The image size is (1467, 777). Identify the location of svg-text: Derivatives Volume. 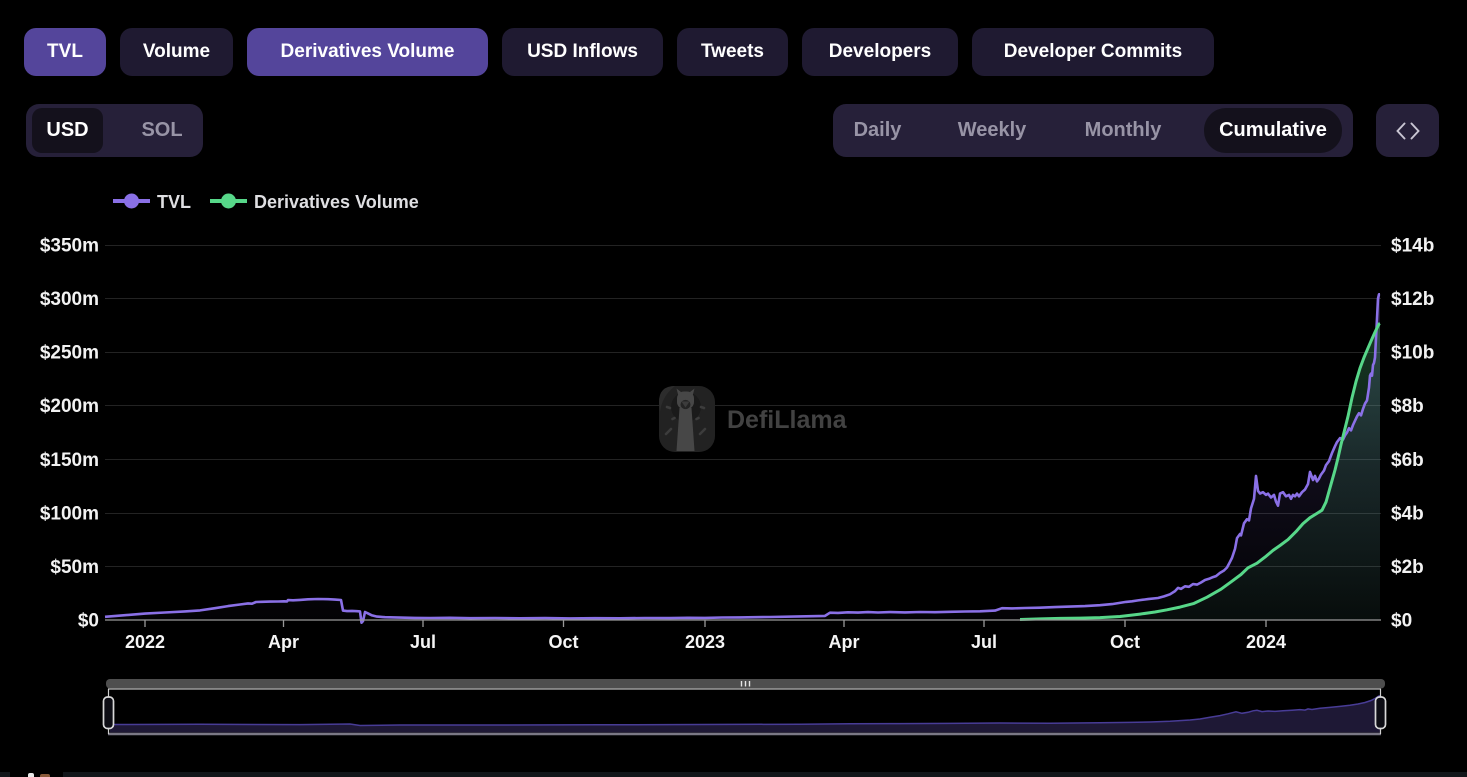
(336, 202).